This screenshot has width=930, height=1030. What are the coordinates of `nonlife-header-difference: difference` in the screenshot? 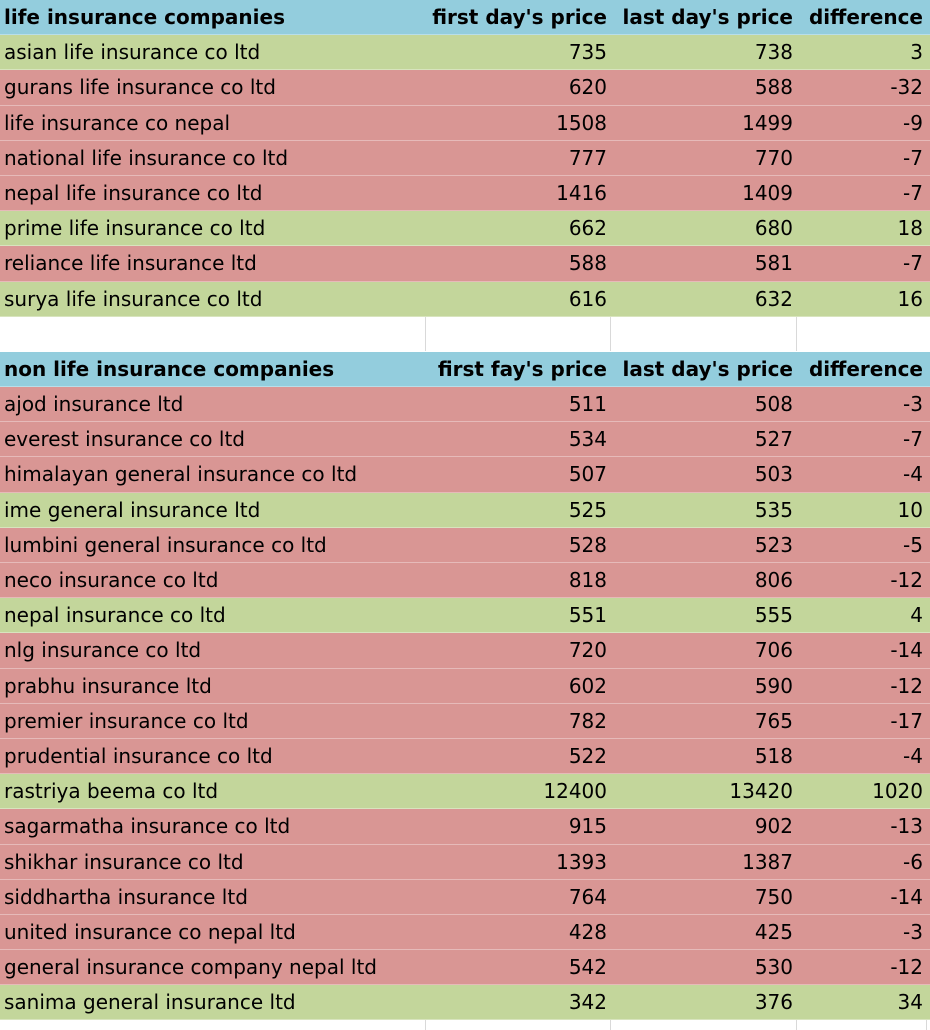 It's located at (865, 368).